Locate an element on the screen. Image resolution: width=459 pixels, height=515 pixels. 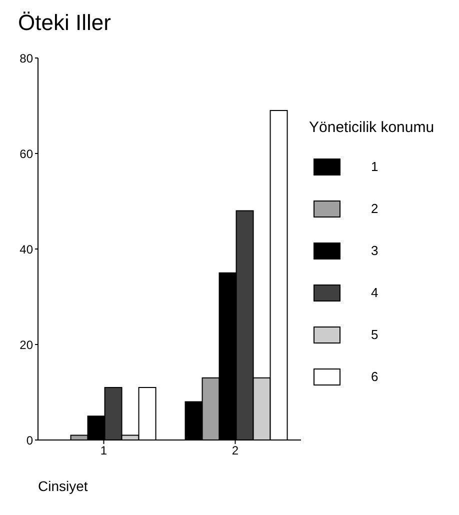
y-tick-label: 40 is located at coordinates (27, 249).